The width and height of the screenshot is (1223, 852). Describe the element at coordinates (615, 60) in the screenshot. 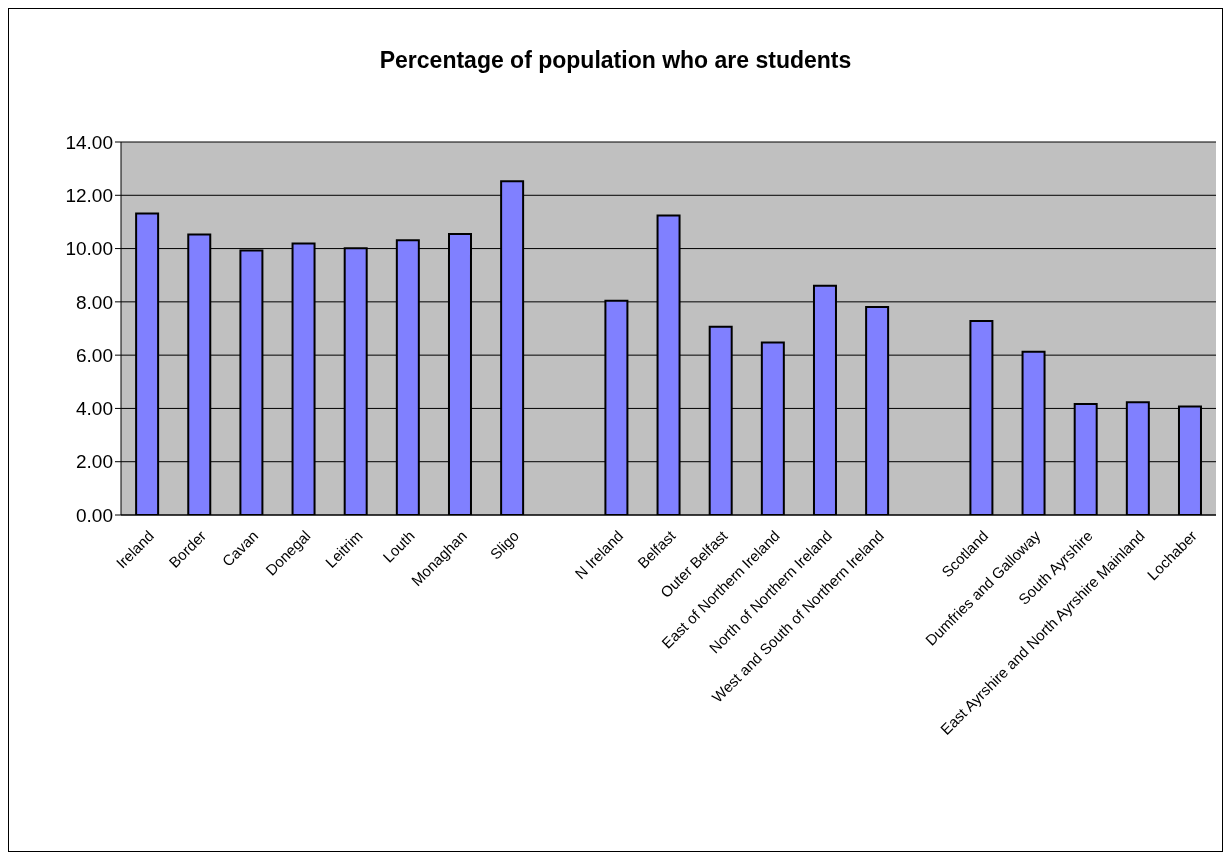

I see `chart-title: Percentage of population who are students` at that location.